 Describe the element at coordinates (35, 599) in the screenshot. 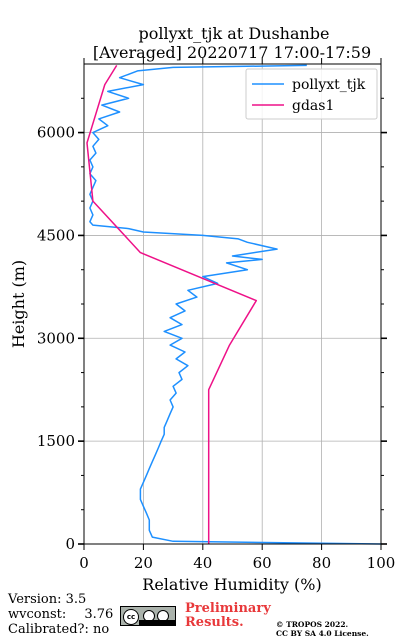

I see `version-label: Version:` at that location.